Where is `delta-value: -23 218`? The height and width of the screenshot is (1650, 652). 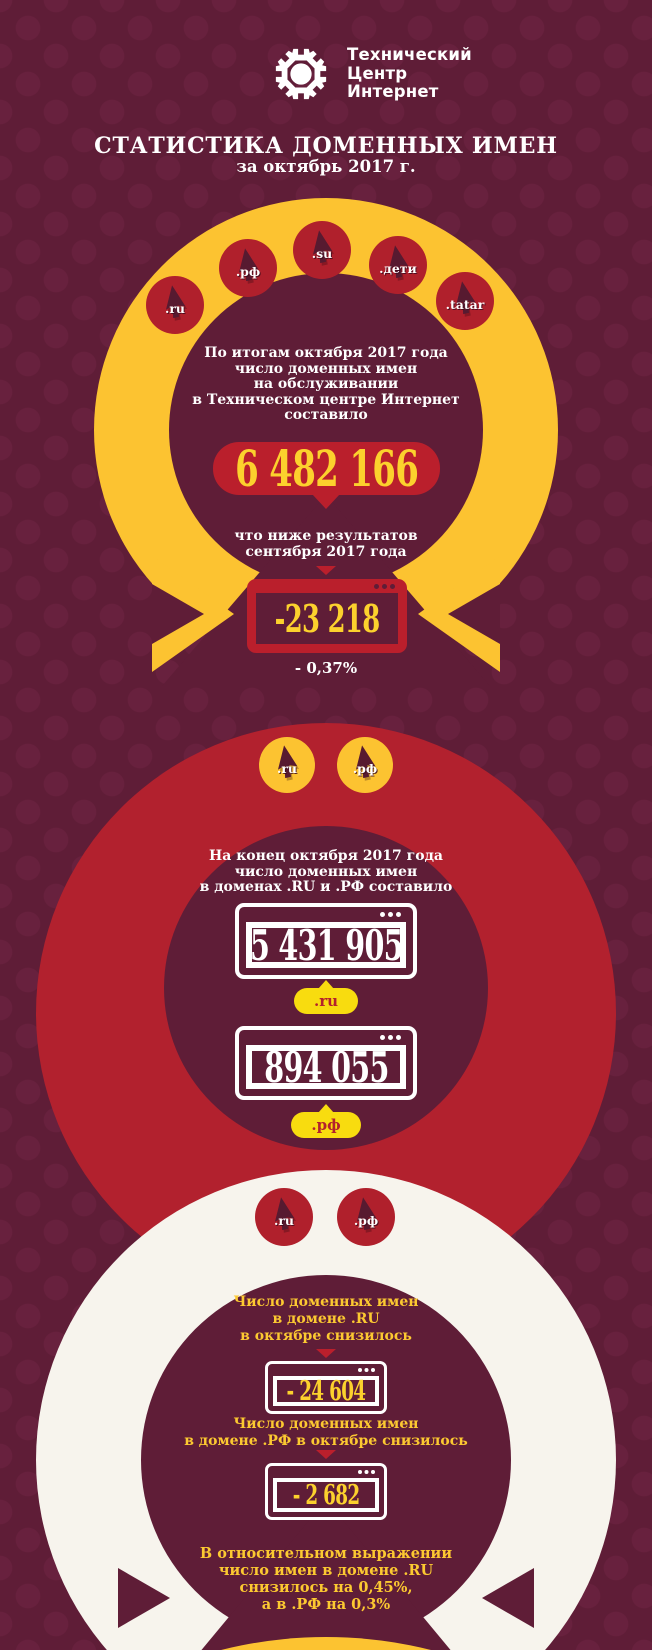 delta-value: -23 218 is located at coordinates (327, 618).